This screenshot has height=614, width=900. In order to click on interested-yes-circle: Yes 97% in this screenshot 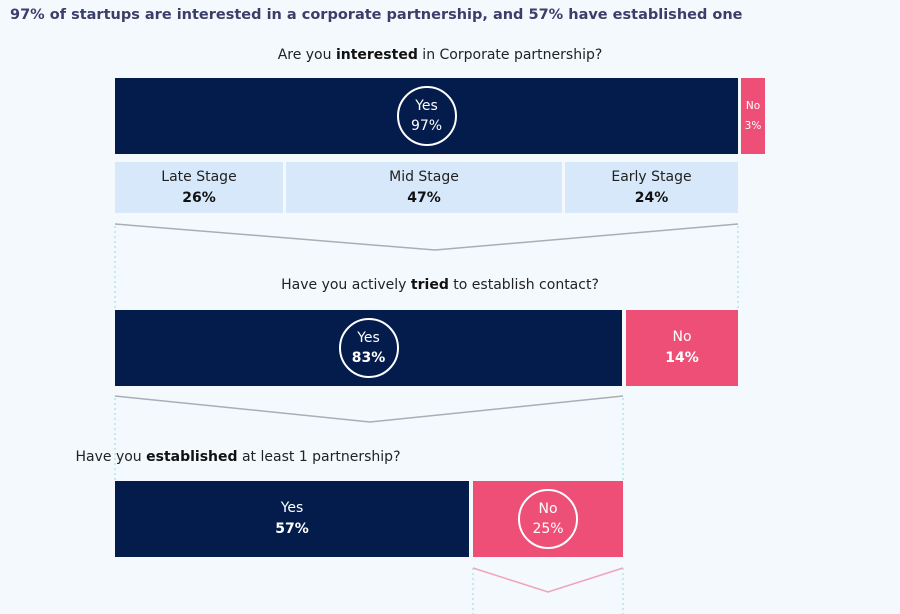, I will do `click(426, 116)`.